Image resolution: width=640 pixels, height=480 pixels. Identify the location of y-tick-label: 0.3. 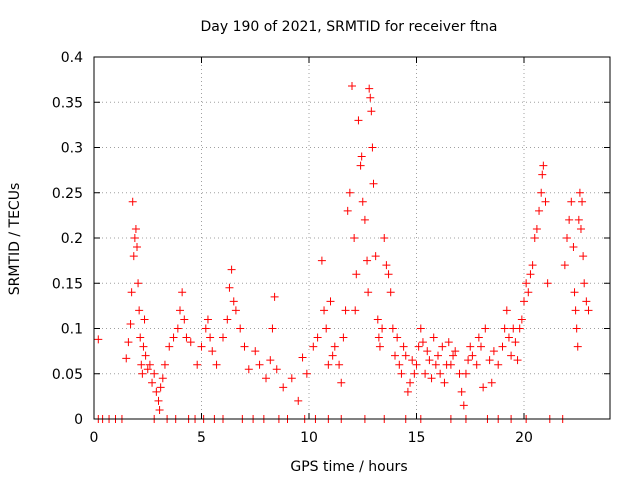
(72, 149).